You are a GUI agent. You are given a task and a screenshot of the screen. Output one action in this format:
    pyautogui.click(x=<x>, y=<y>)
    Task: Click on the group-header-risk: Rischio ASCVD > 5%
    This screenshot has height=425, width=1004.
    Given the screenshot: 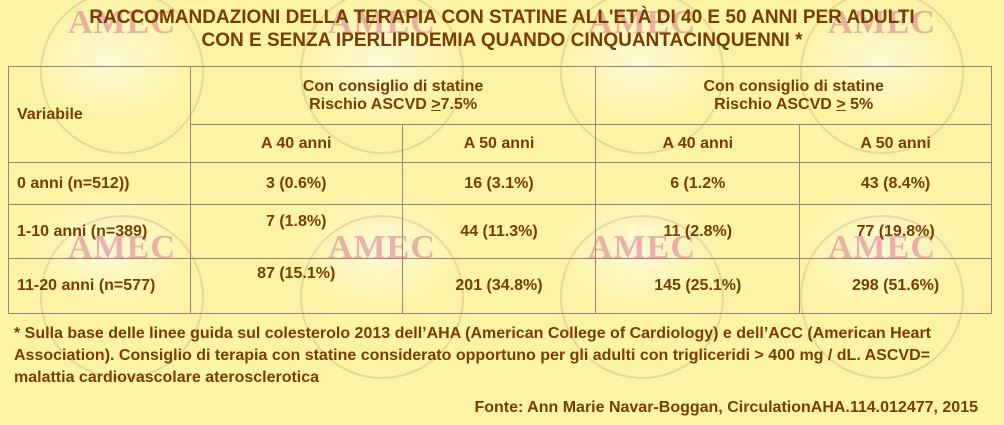 What is the action you would take?
    pyautogui.click(x=794, y=104)
    